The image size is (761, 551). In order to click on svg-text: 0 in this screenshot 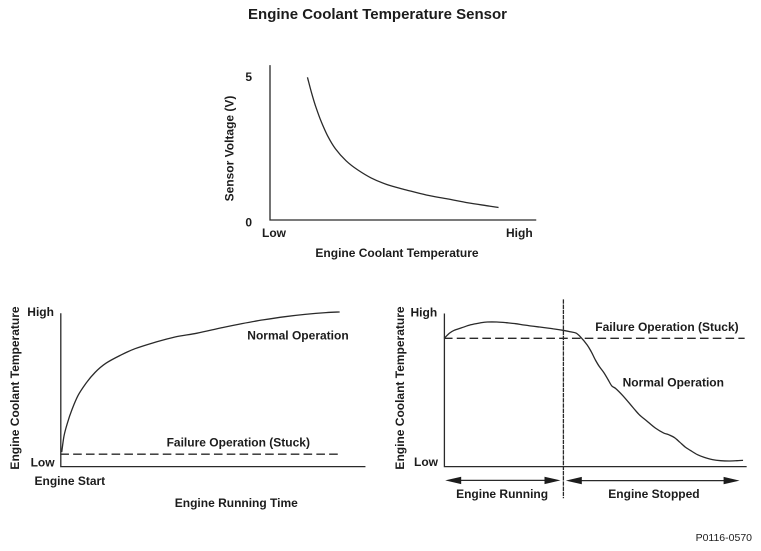, I will do `click(248, 223)`.